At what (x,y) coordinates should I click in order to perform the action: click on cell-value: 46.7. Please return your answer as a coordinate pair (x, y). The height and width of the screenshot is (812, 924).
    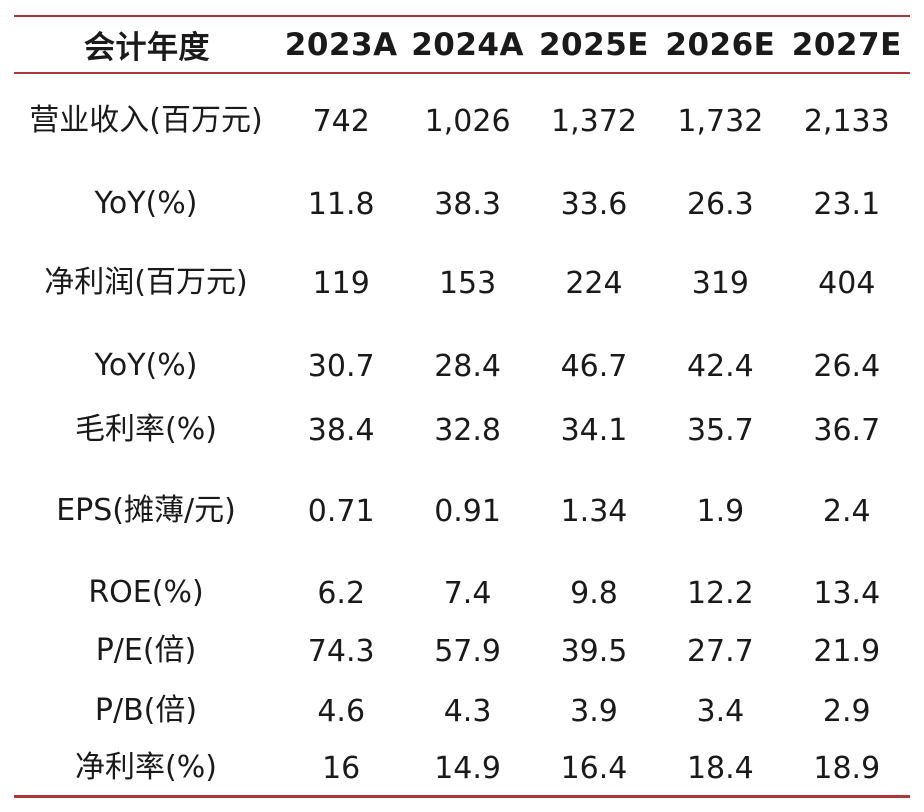
    Looking at the image, I should click on (594, 366).